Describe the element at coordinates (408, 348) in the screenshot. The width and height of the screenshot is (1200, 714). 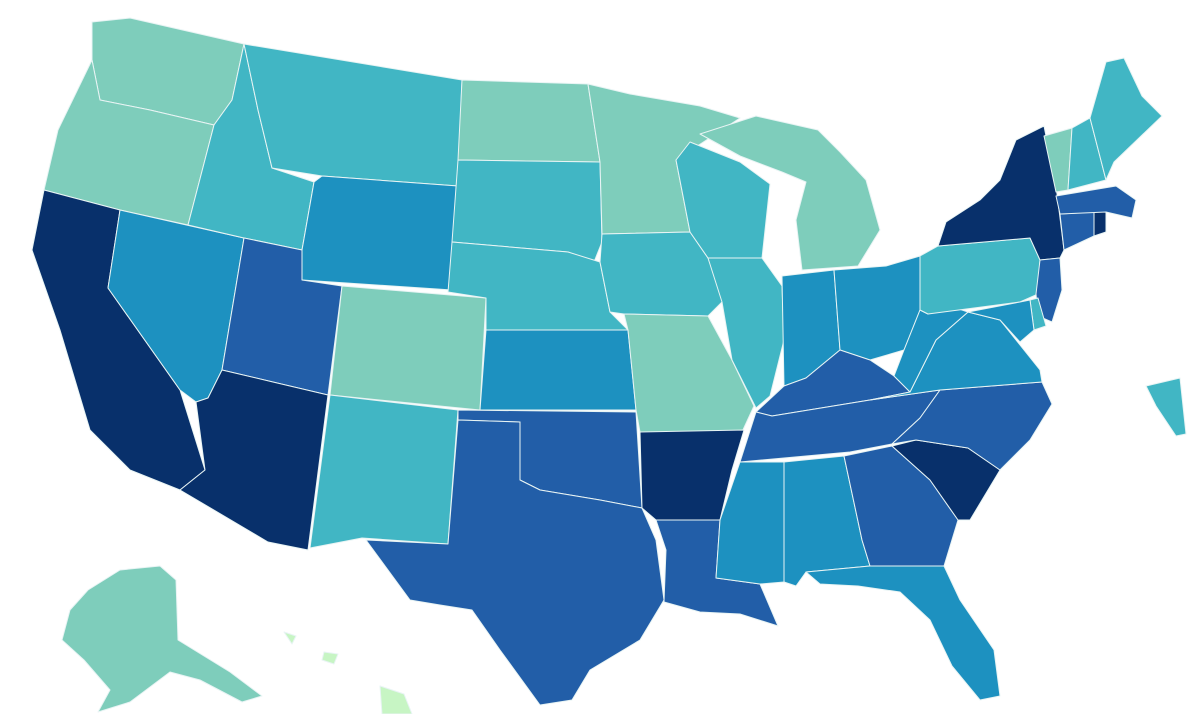
I see `state-CO` at that location.